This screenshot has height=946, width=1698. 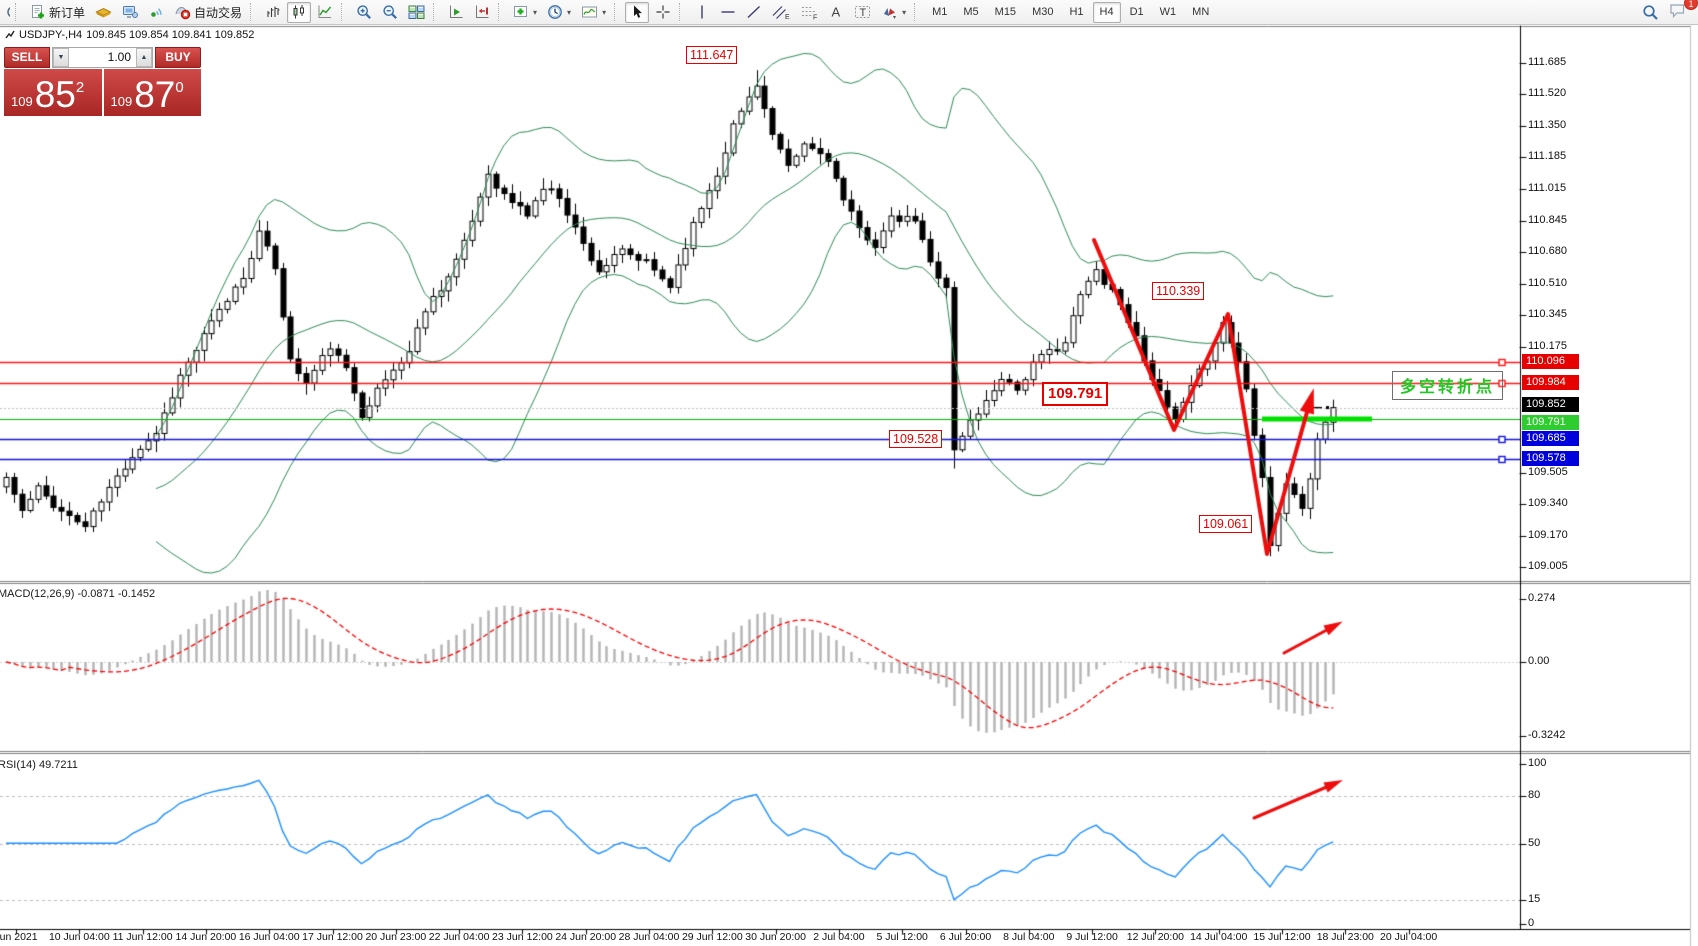 I want to click on price-axis-tick: 111.520, so click(x=1547, y=93).